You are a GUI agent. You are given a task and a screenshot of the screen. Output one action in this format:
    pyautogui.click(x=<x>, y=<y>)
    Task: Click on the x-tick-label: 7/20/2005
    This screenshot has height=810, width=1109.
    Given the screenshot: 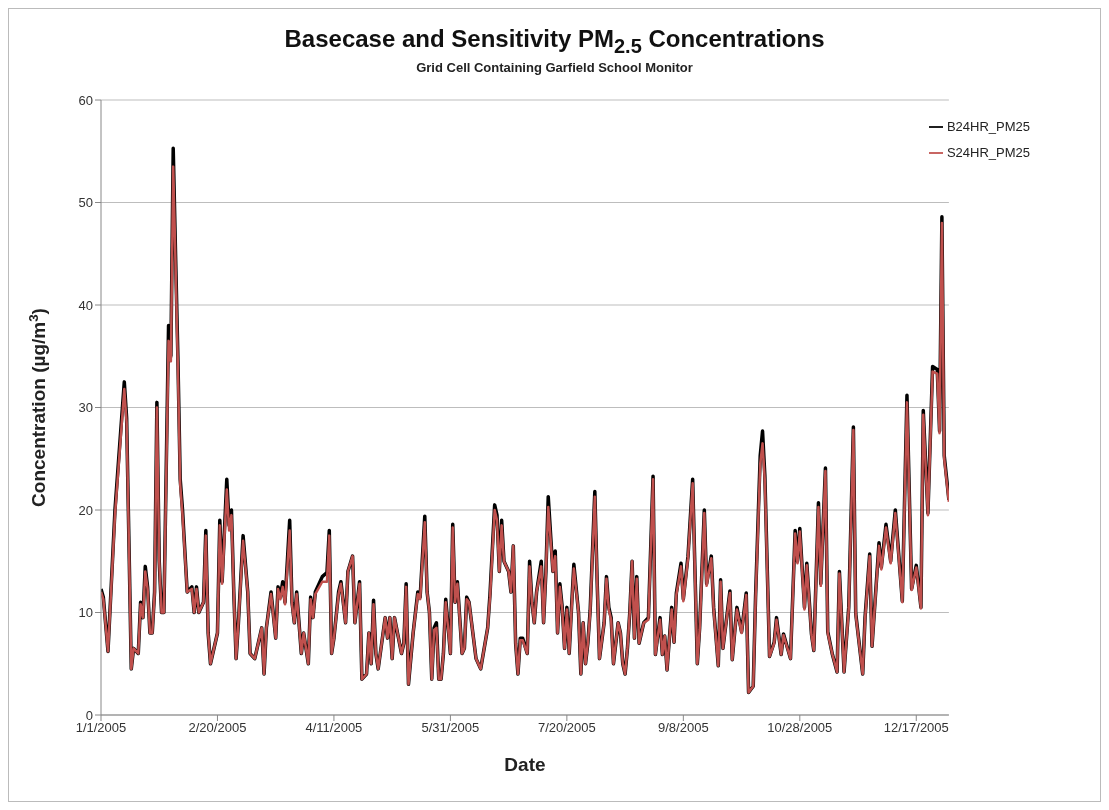 What is the action you would take?
    pyautogui.click(x=566, y=728)
    